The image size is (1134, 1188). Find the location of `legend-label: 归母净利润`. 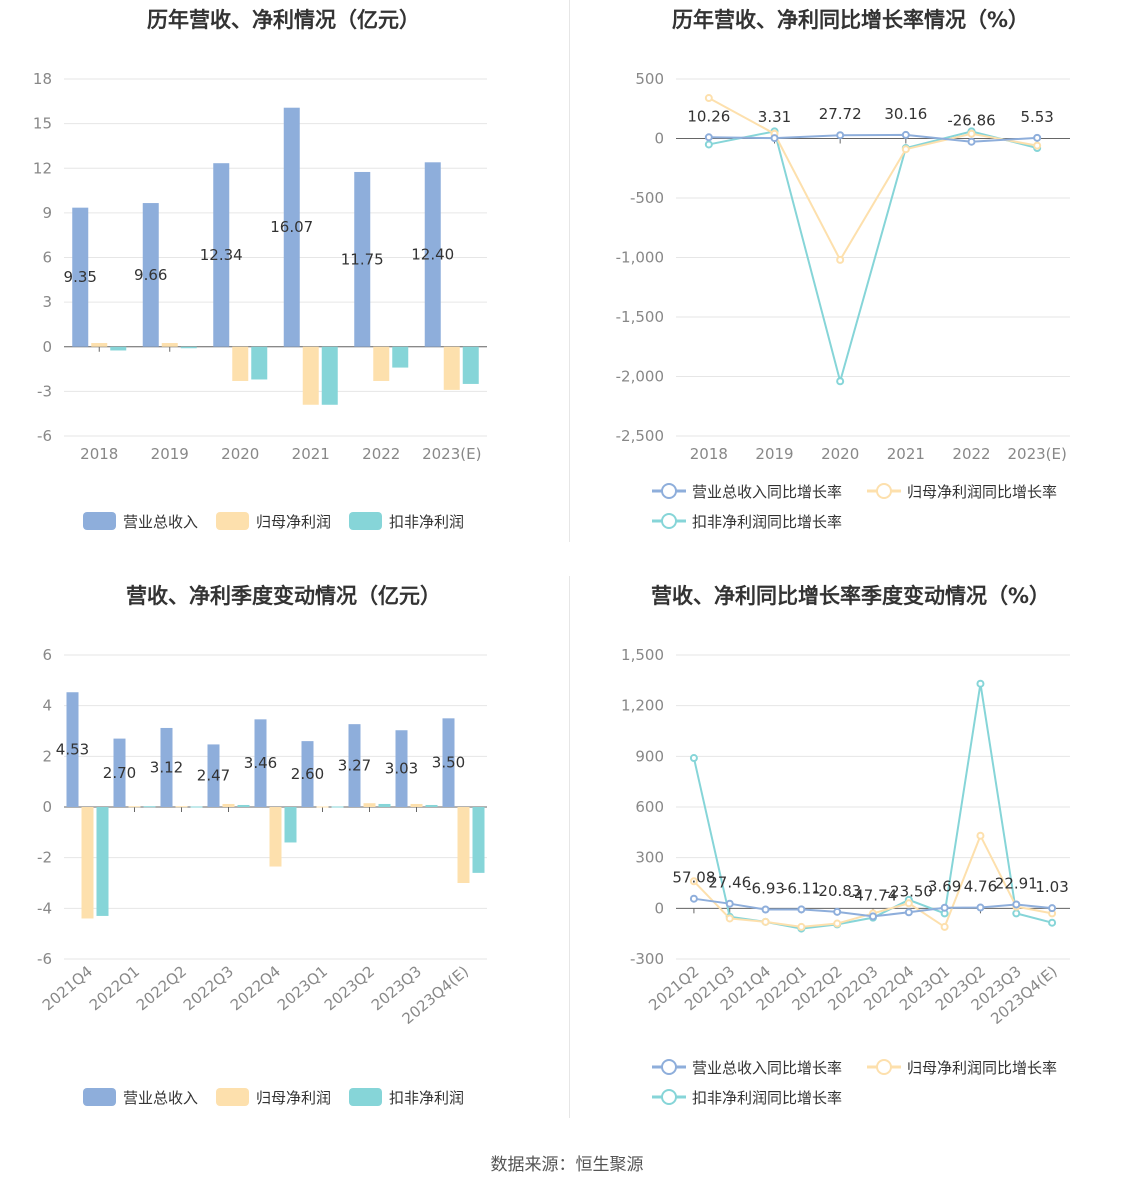

legend-label: 归母净利润 is located at coordinates (293, 1098).